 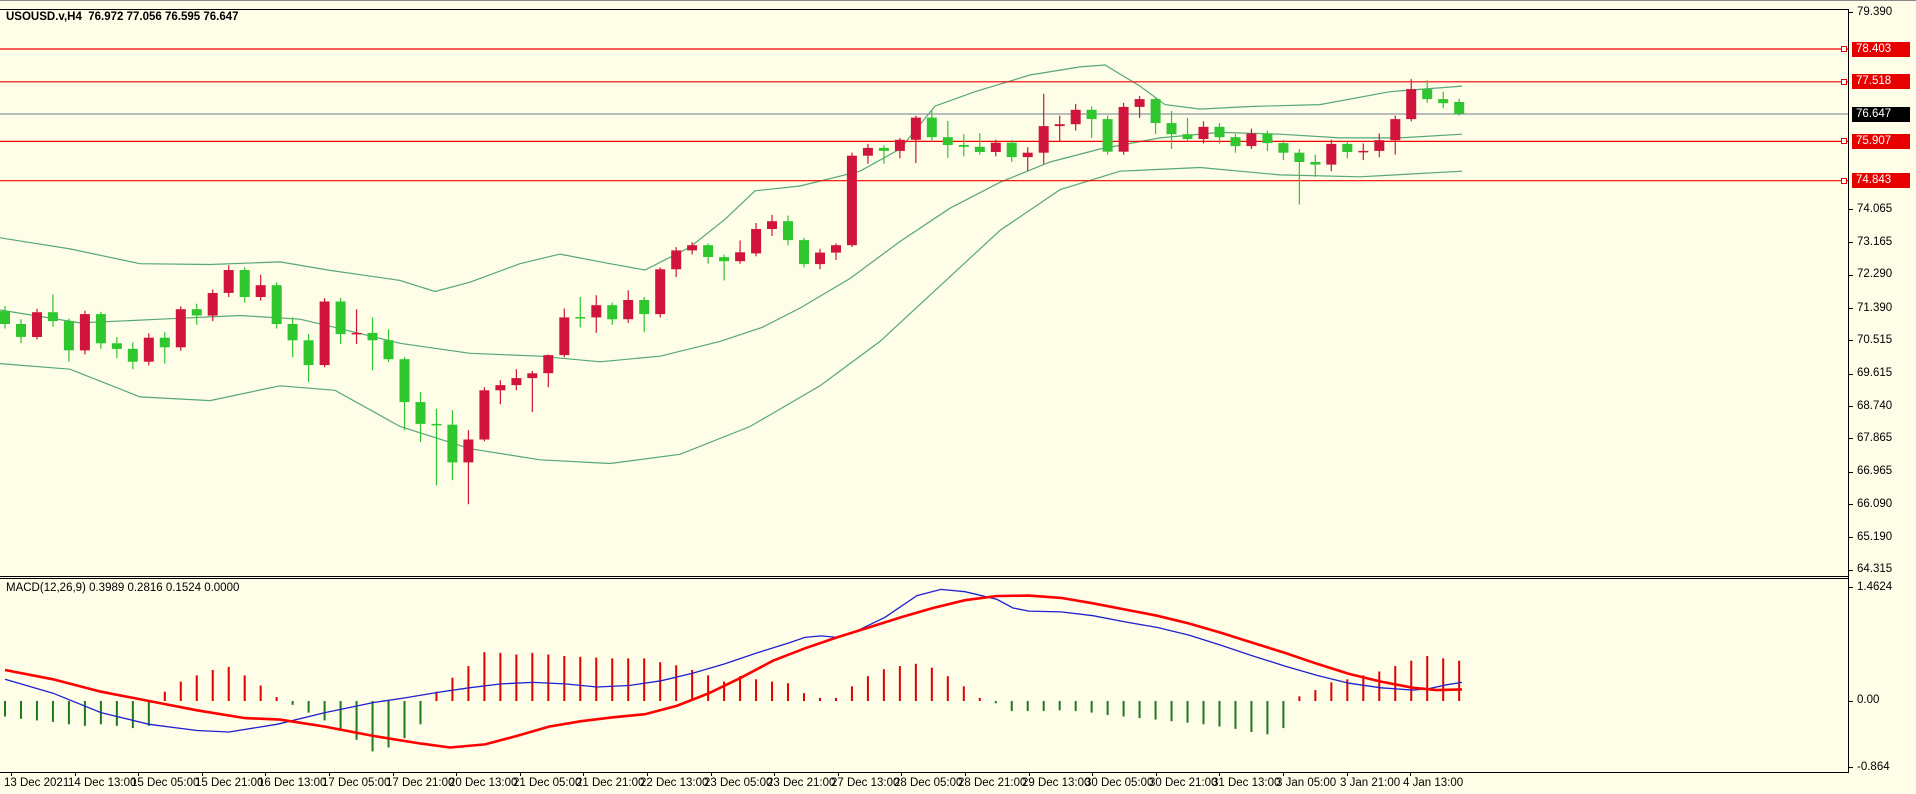 I want to click on time-tick-label: 15 Dec 05:00, so click(x=165, y=783).